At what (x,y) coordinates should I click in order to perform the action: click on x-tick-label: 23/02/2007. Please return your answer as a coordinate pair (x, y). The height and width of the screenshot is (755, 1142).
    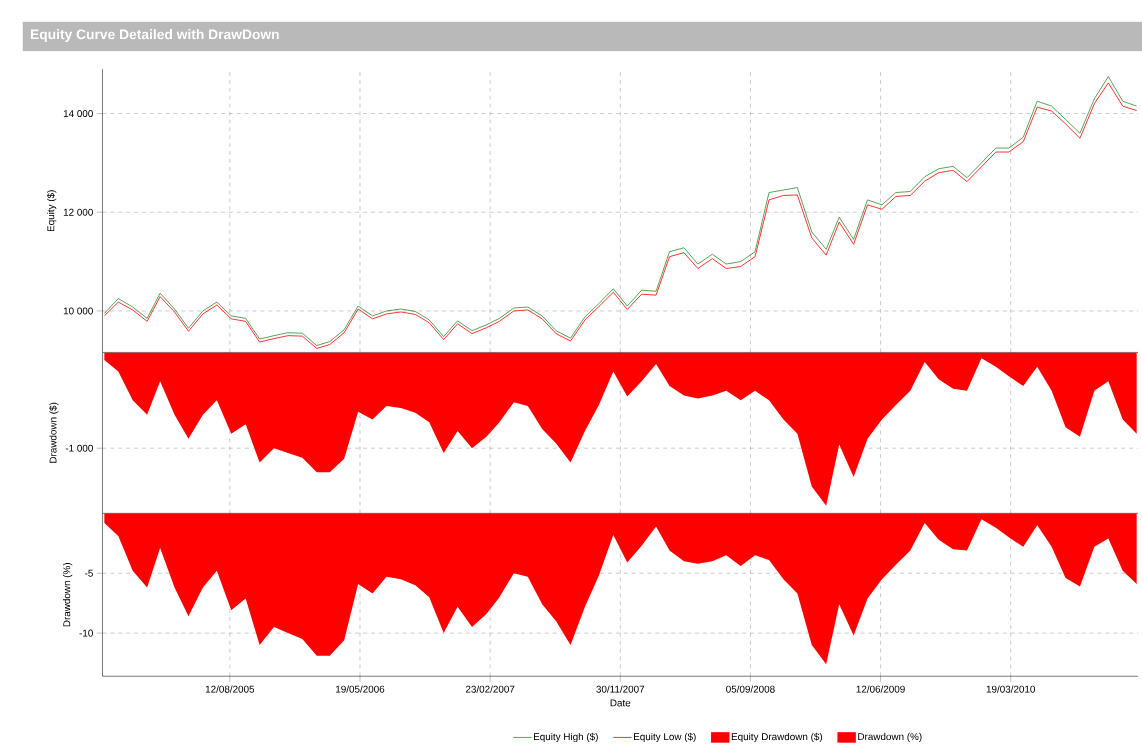
    Looking at the image, I should click on (490, 689).